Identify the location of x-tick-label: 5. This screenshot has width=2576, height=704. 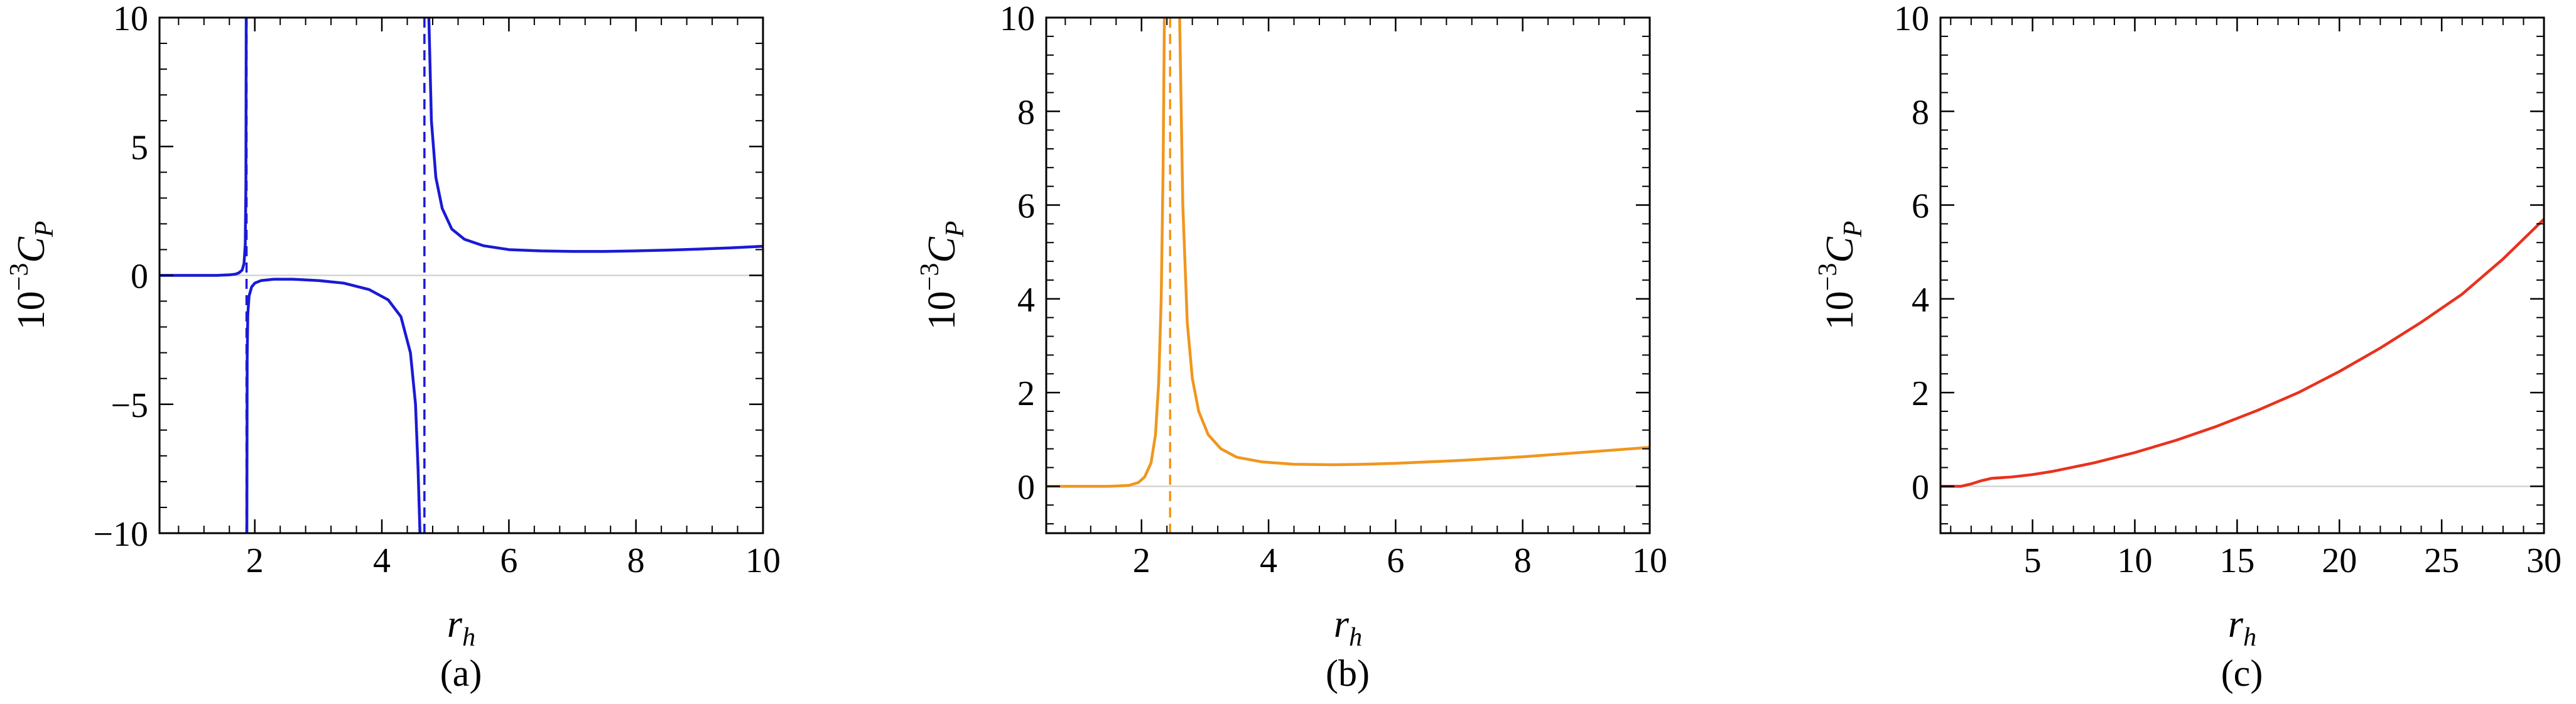
(2033, 560).